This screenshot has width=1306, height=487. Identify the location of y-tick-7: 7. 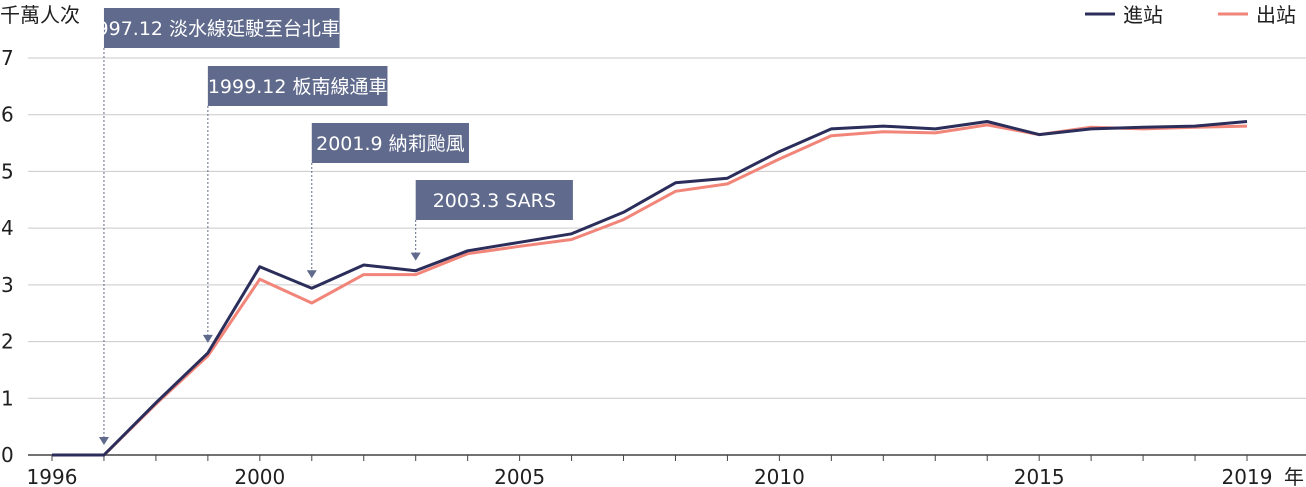
(7, 58).